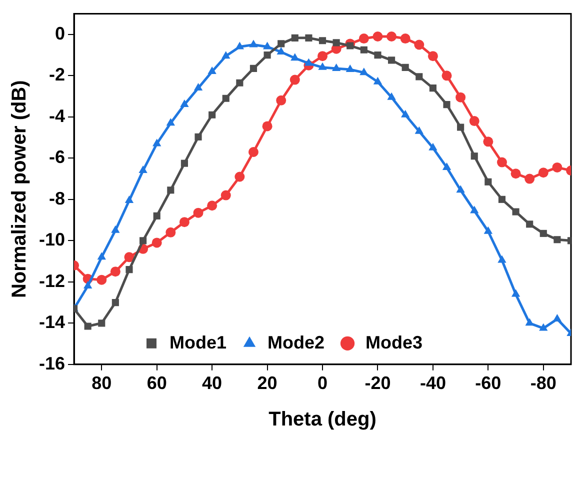  I want to click on x-tick-label: 60, so click(156, 383).